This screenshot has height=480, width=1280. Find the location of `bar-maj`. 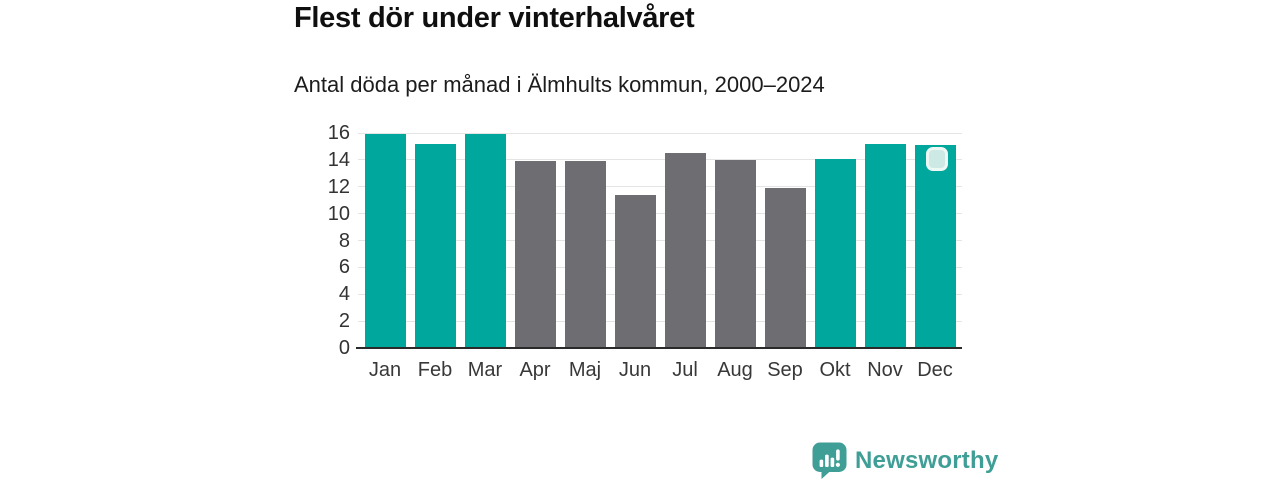

bar-maj is located at coordinates (585, 254).